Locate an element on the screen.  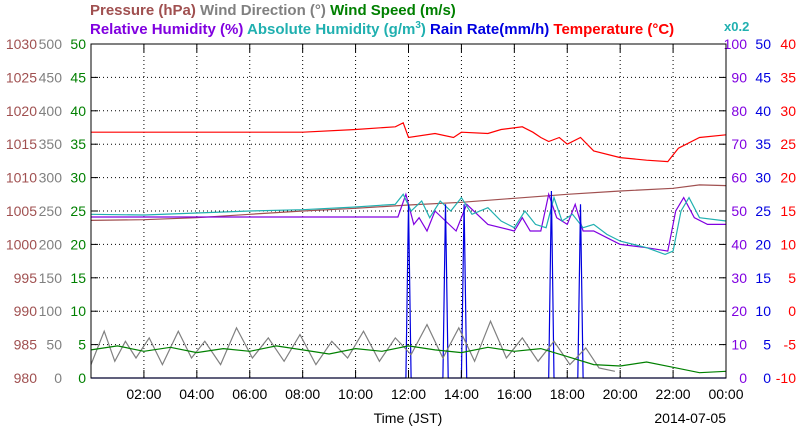
left-tick-wind_direction: 500 is located at coordinates (51, 44).